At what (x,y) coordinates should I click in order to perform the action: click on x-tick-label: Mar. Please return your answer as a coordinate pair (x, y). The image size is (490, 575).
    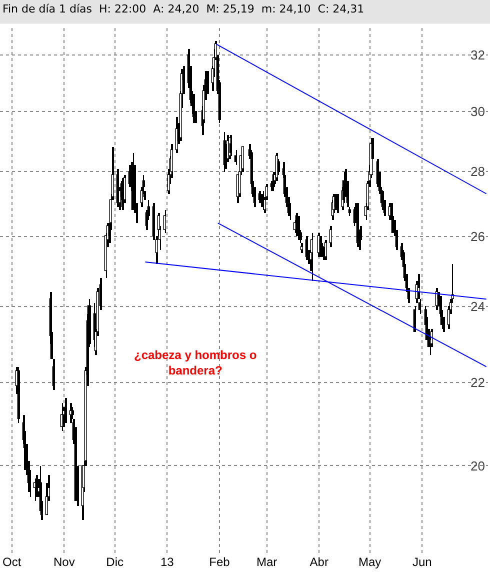
    Looking at the image, I should click on (267, 562).